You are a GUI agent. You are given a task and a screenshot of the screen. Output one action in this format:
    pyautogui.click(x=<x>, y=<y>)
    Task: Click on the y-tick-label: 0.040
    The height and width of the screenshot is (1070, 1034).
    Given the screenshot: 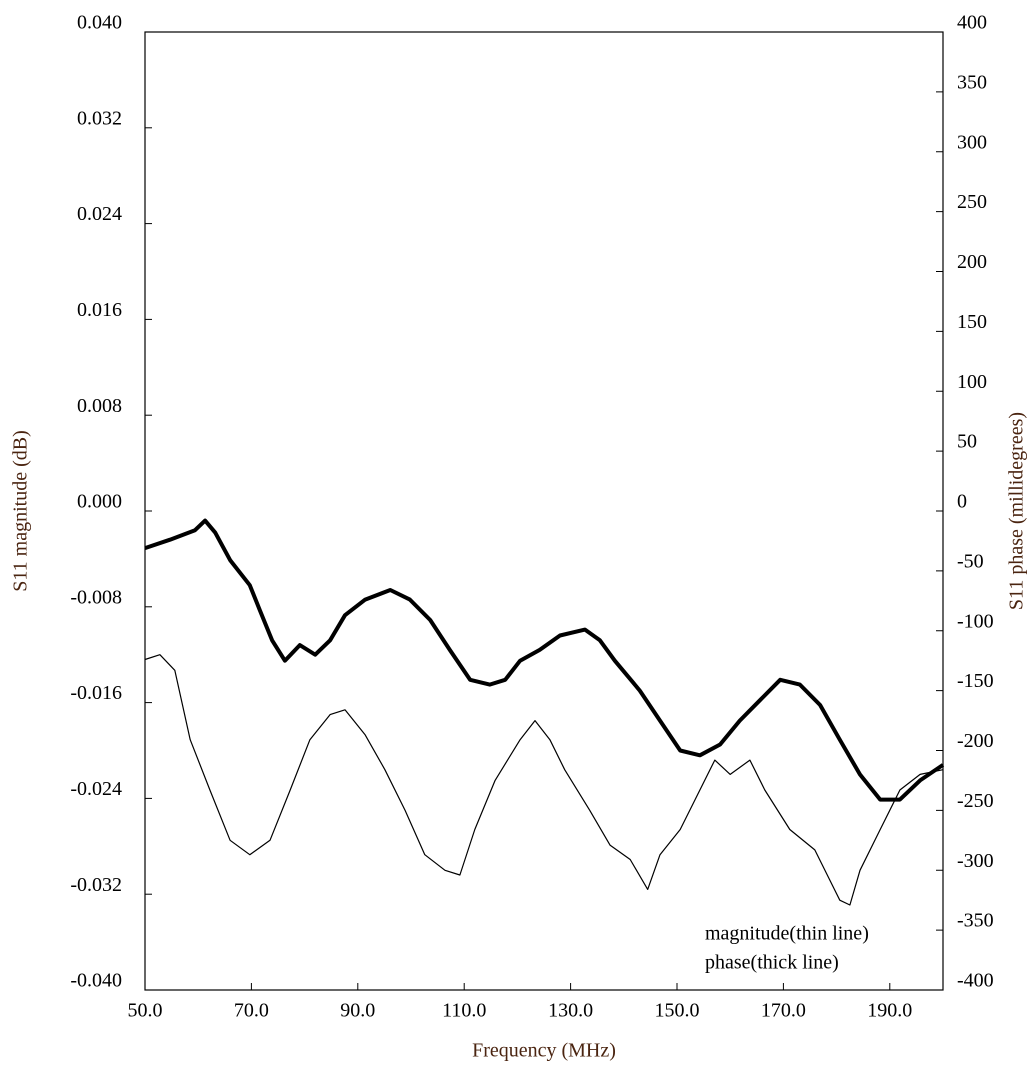 What is the action you would take?
    pyautogui.click(x=99, y=23)
    